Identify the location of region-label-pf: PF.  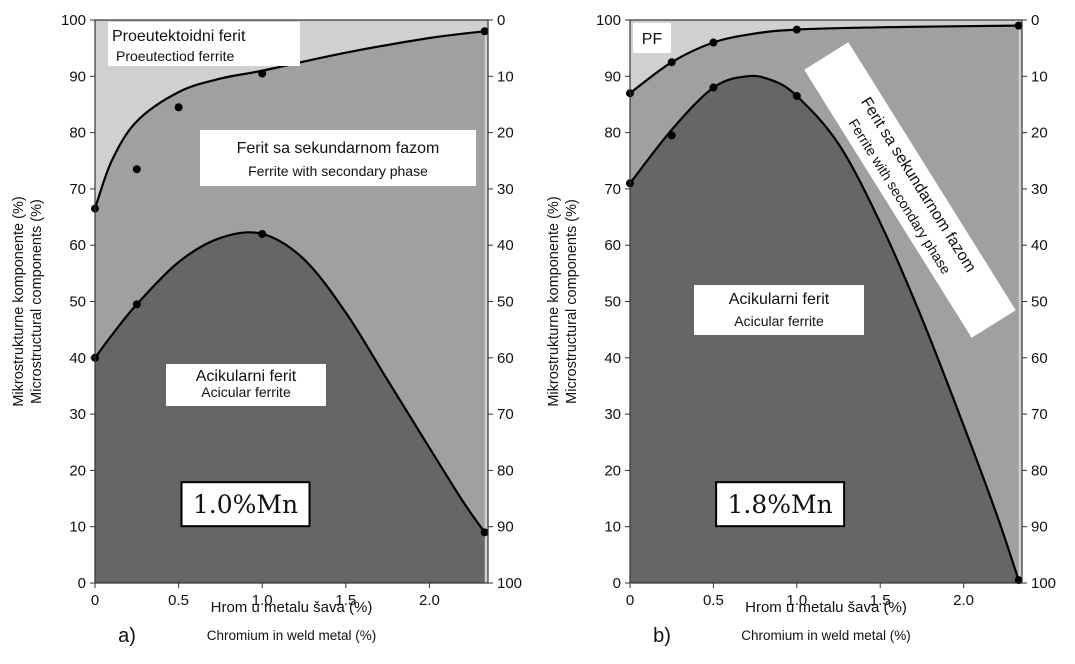
(652, 39).